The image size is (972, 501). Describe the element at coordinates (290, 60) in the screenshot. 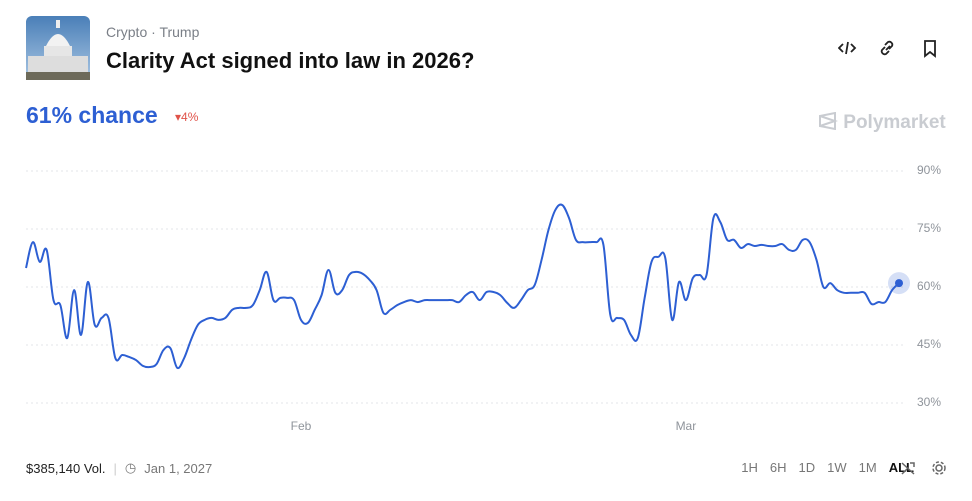

I see `market-title: Clarity Act signed into law in 2026?` at that location.